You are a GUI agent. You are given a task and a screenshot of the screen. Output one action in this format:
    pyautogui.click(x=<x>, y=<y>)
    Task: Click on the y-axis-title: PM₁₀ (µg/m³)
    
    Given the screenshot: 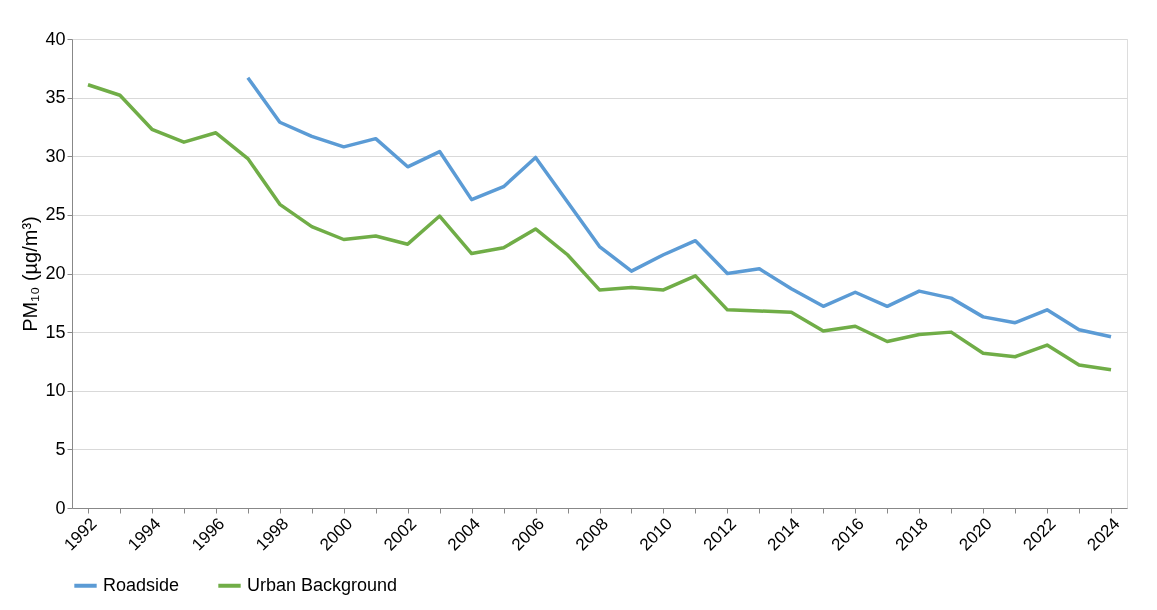 What is the action you would take?
    pyautogui.click(x=30, y=274)
    